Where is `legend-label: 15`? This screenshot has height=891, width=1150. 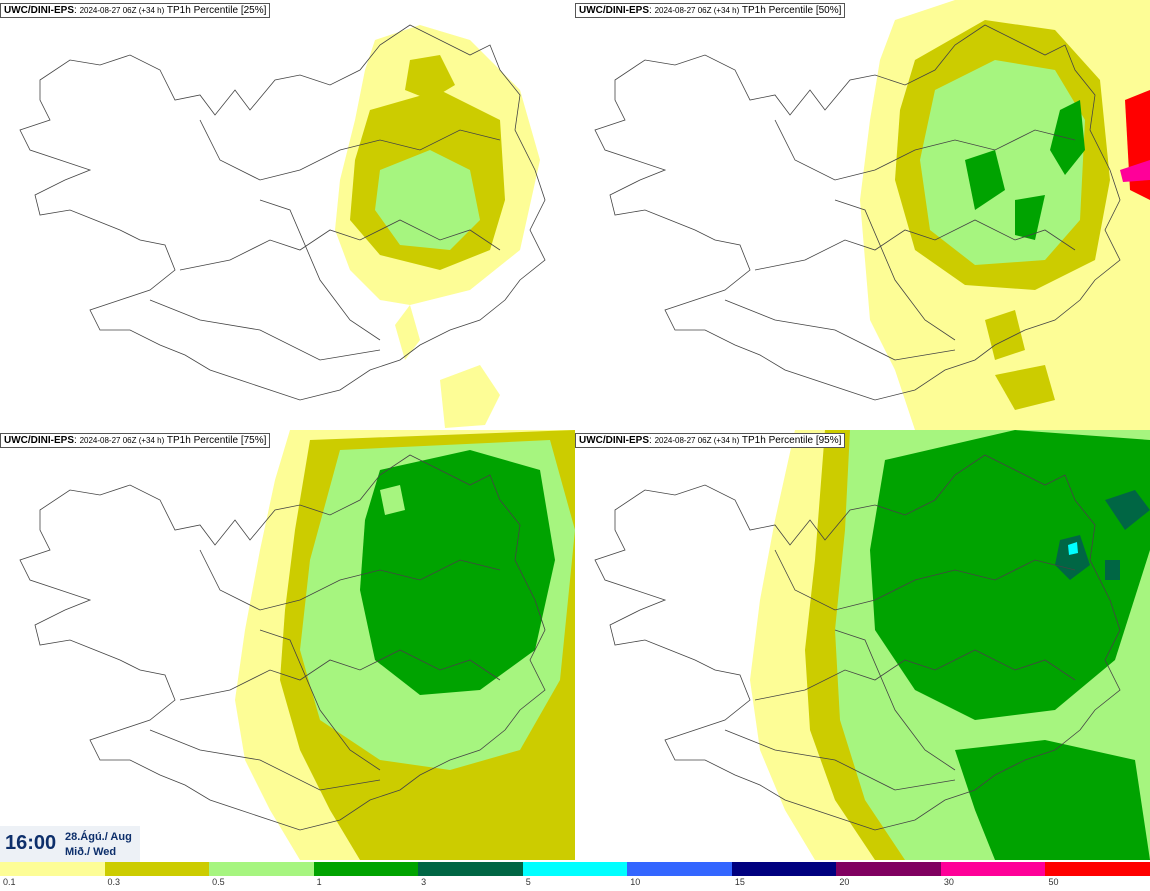 legend-label: 15 is located at coordinates (739, 882).